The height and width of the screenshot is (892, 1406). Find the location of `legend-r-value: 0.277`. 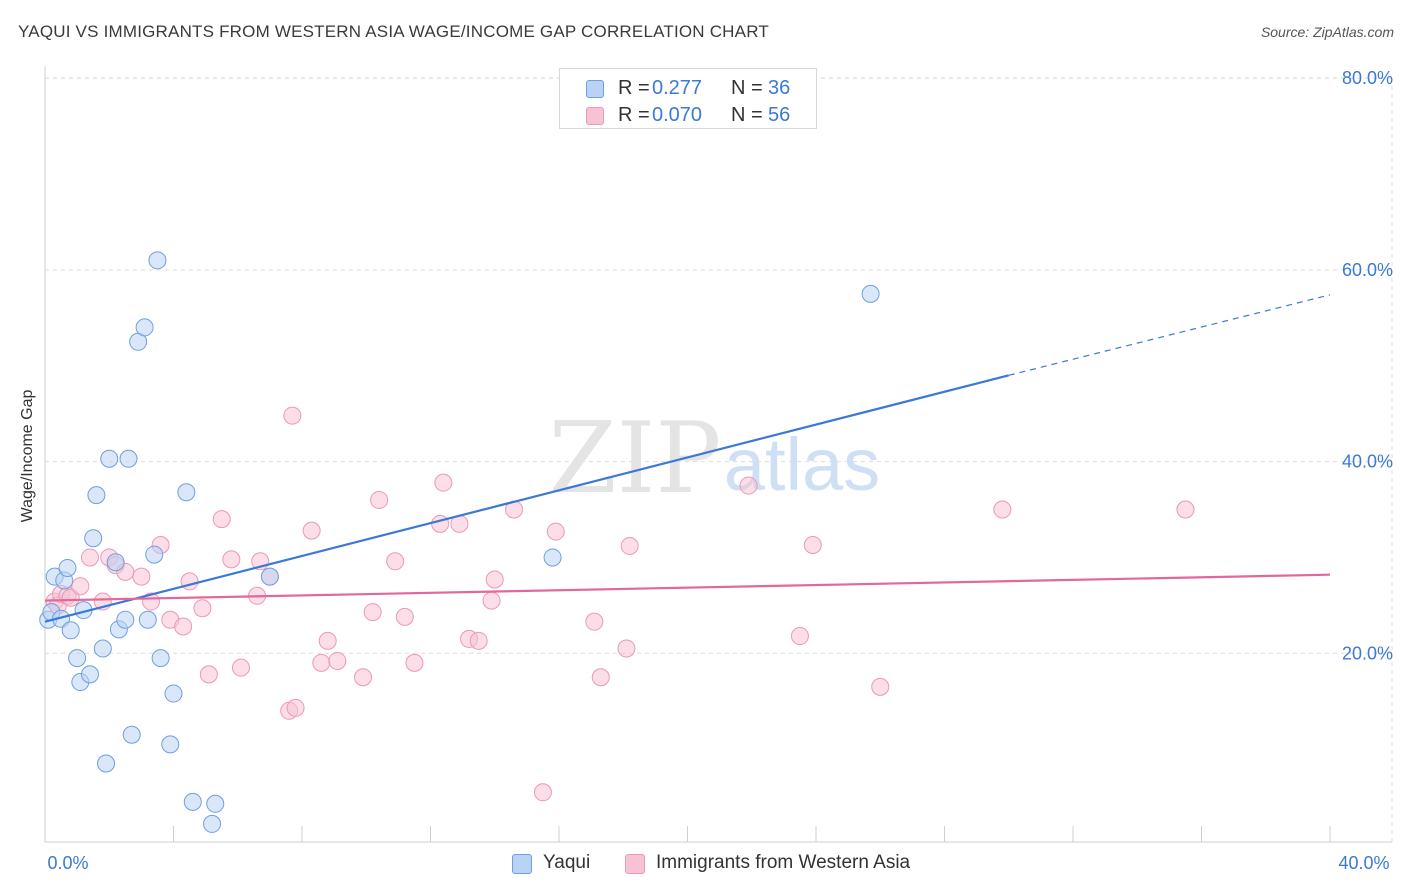

legend-r-value: 0.277 is located at coordinates (677, 88).